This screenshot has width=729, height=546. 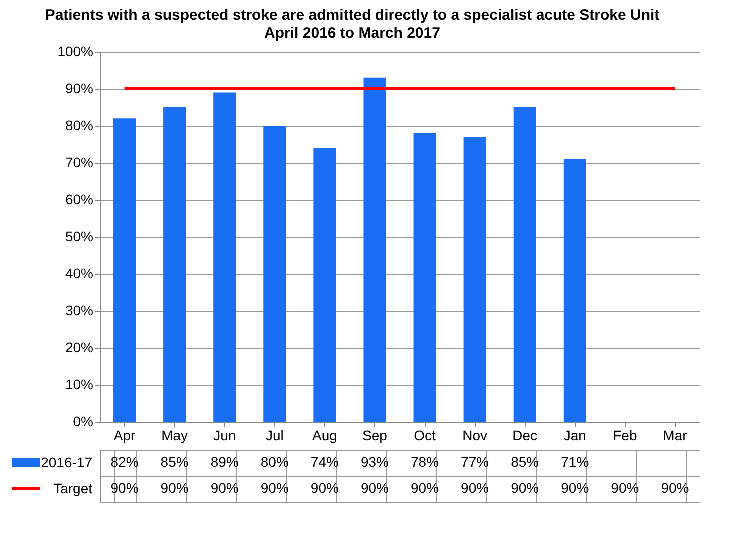 I want to click on chart-subtitle: April 2016 to March 2017, so click(x=352, y=33).